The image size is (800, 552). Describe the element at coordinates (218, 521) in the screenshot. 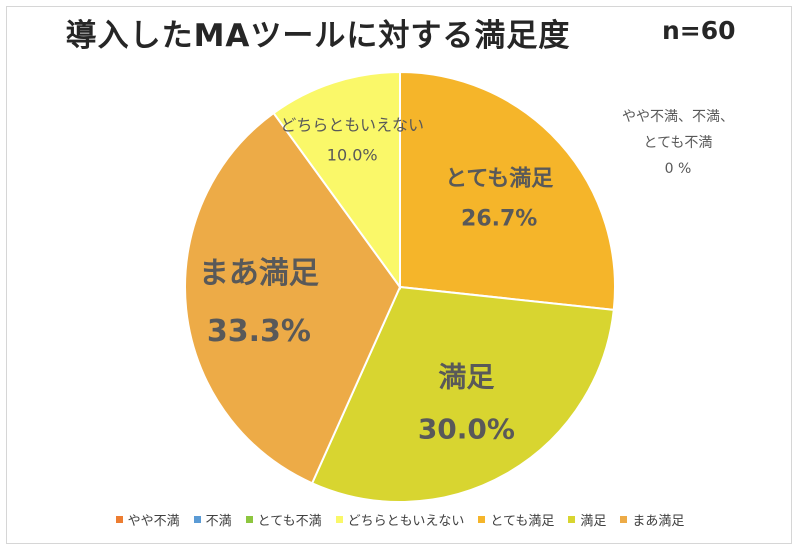

I see `legend-label: 不満` at that location.